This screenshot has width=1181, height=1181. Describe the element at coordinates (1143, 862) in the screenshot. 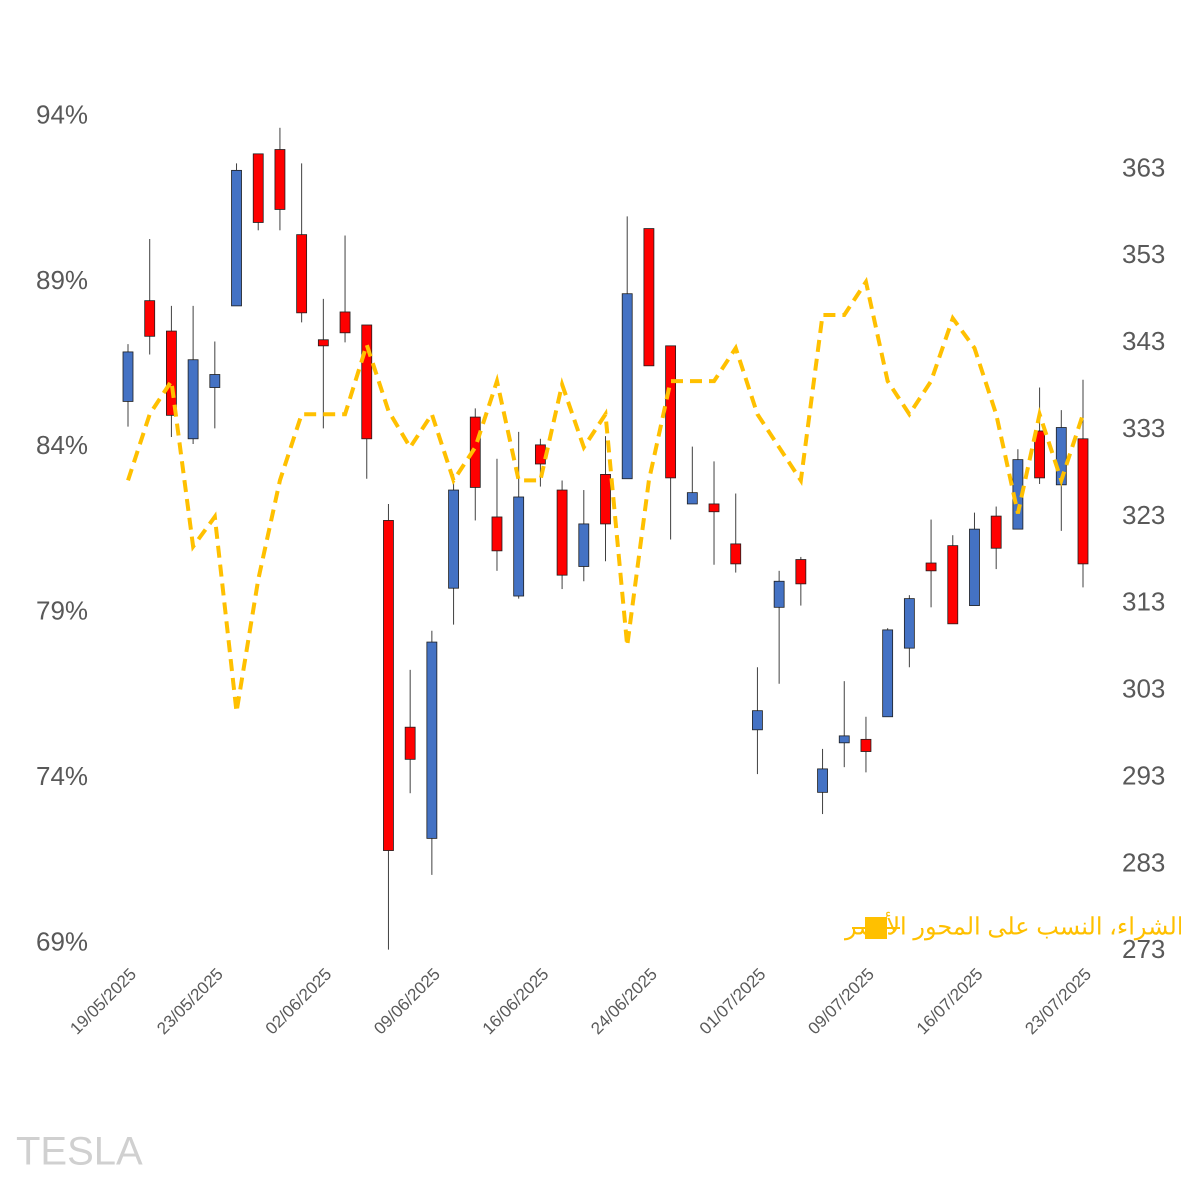

I see `y2-tick-label: 283` at that location.